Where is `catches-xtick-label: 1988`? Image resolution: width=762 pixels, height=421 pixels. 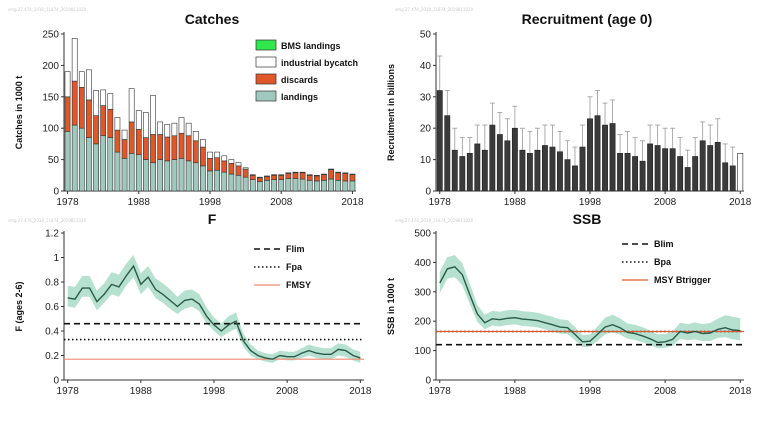
catches-xtick-label: 1988 is located at coordinates (139, 202).